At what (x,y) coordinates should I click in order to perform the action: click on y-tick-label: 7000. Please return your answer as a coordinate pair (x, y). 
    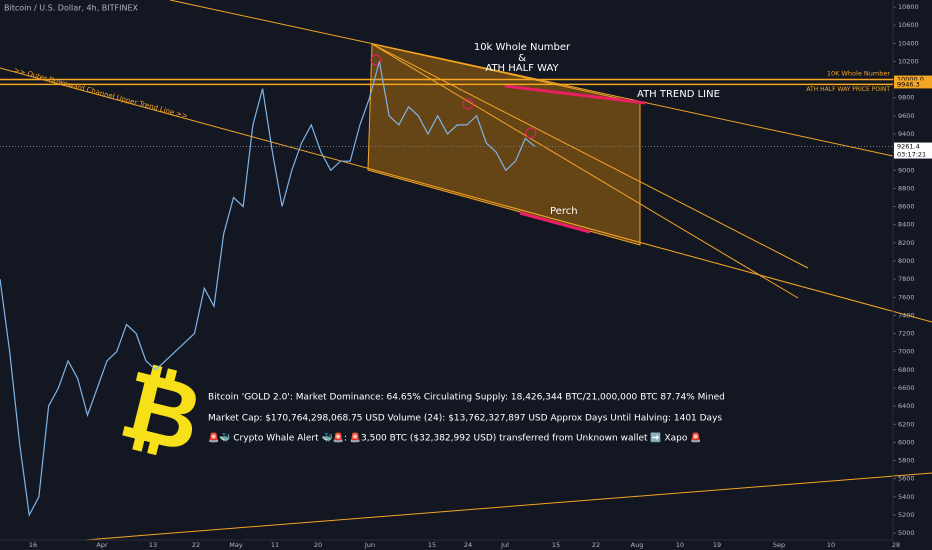
    Looking at the image, I should click on (906, 352).